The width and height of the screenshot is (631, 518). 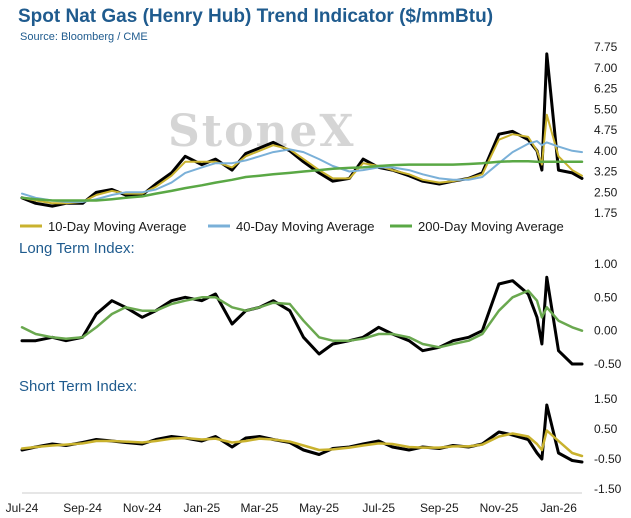 I want to click on price-y-tick: 7.00, so click(x=606, y=68).